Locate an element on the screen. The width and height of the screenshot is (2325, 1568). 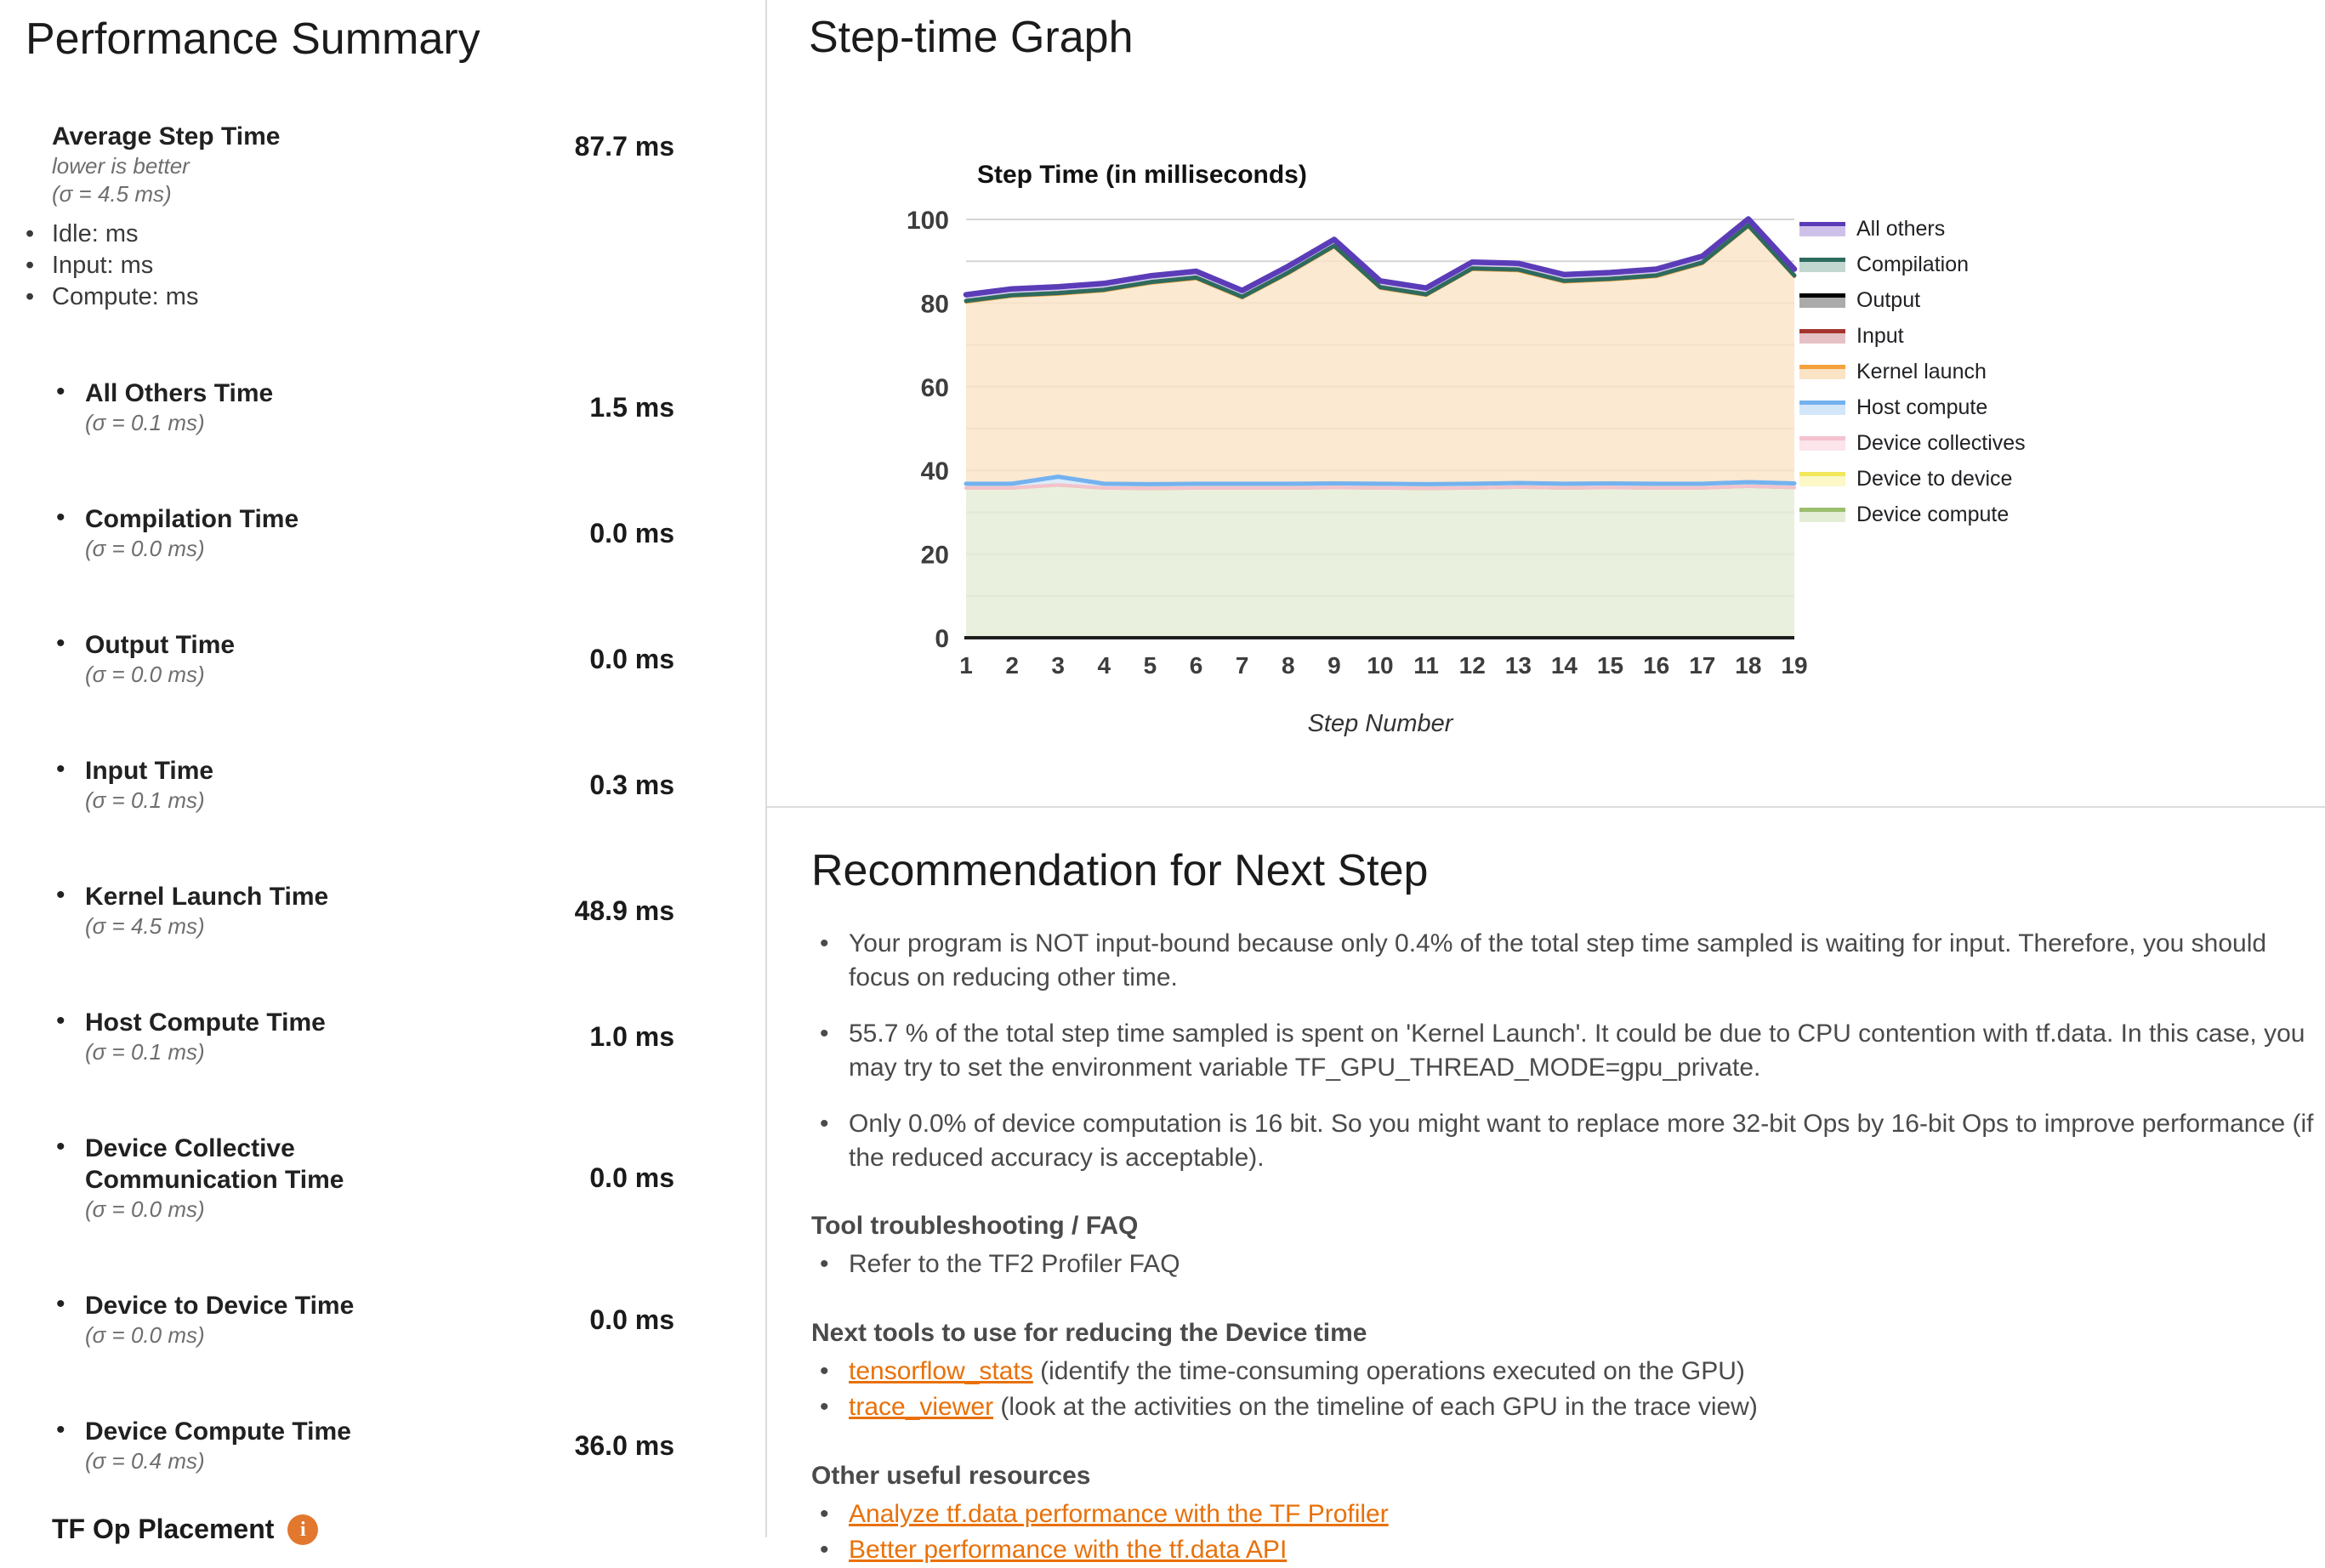
recommendation-subitem: Refer to the TF2 Profiler FAQ is located at coordinates (1555, 1264).